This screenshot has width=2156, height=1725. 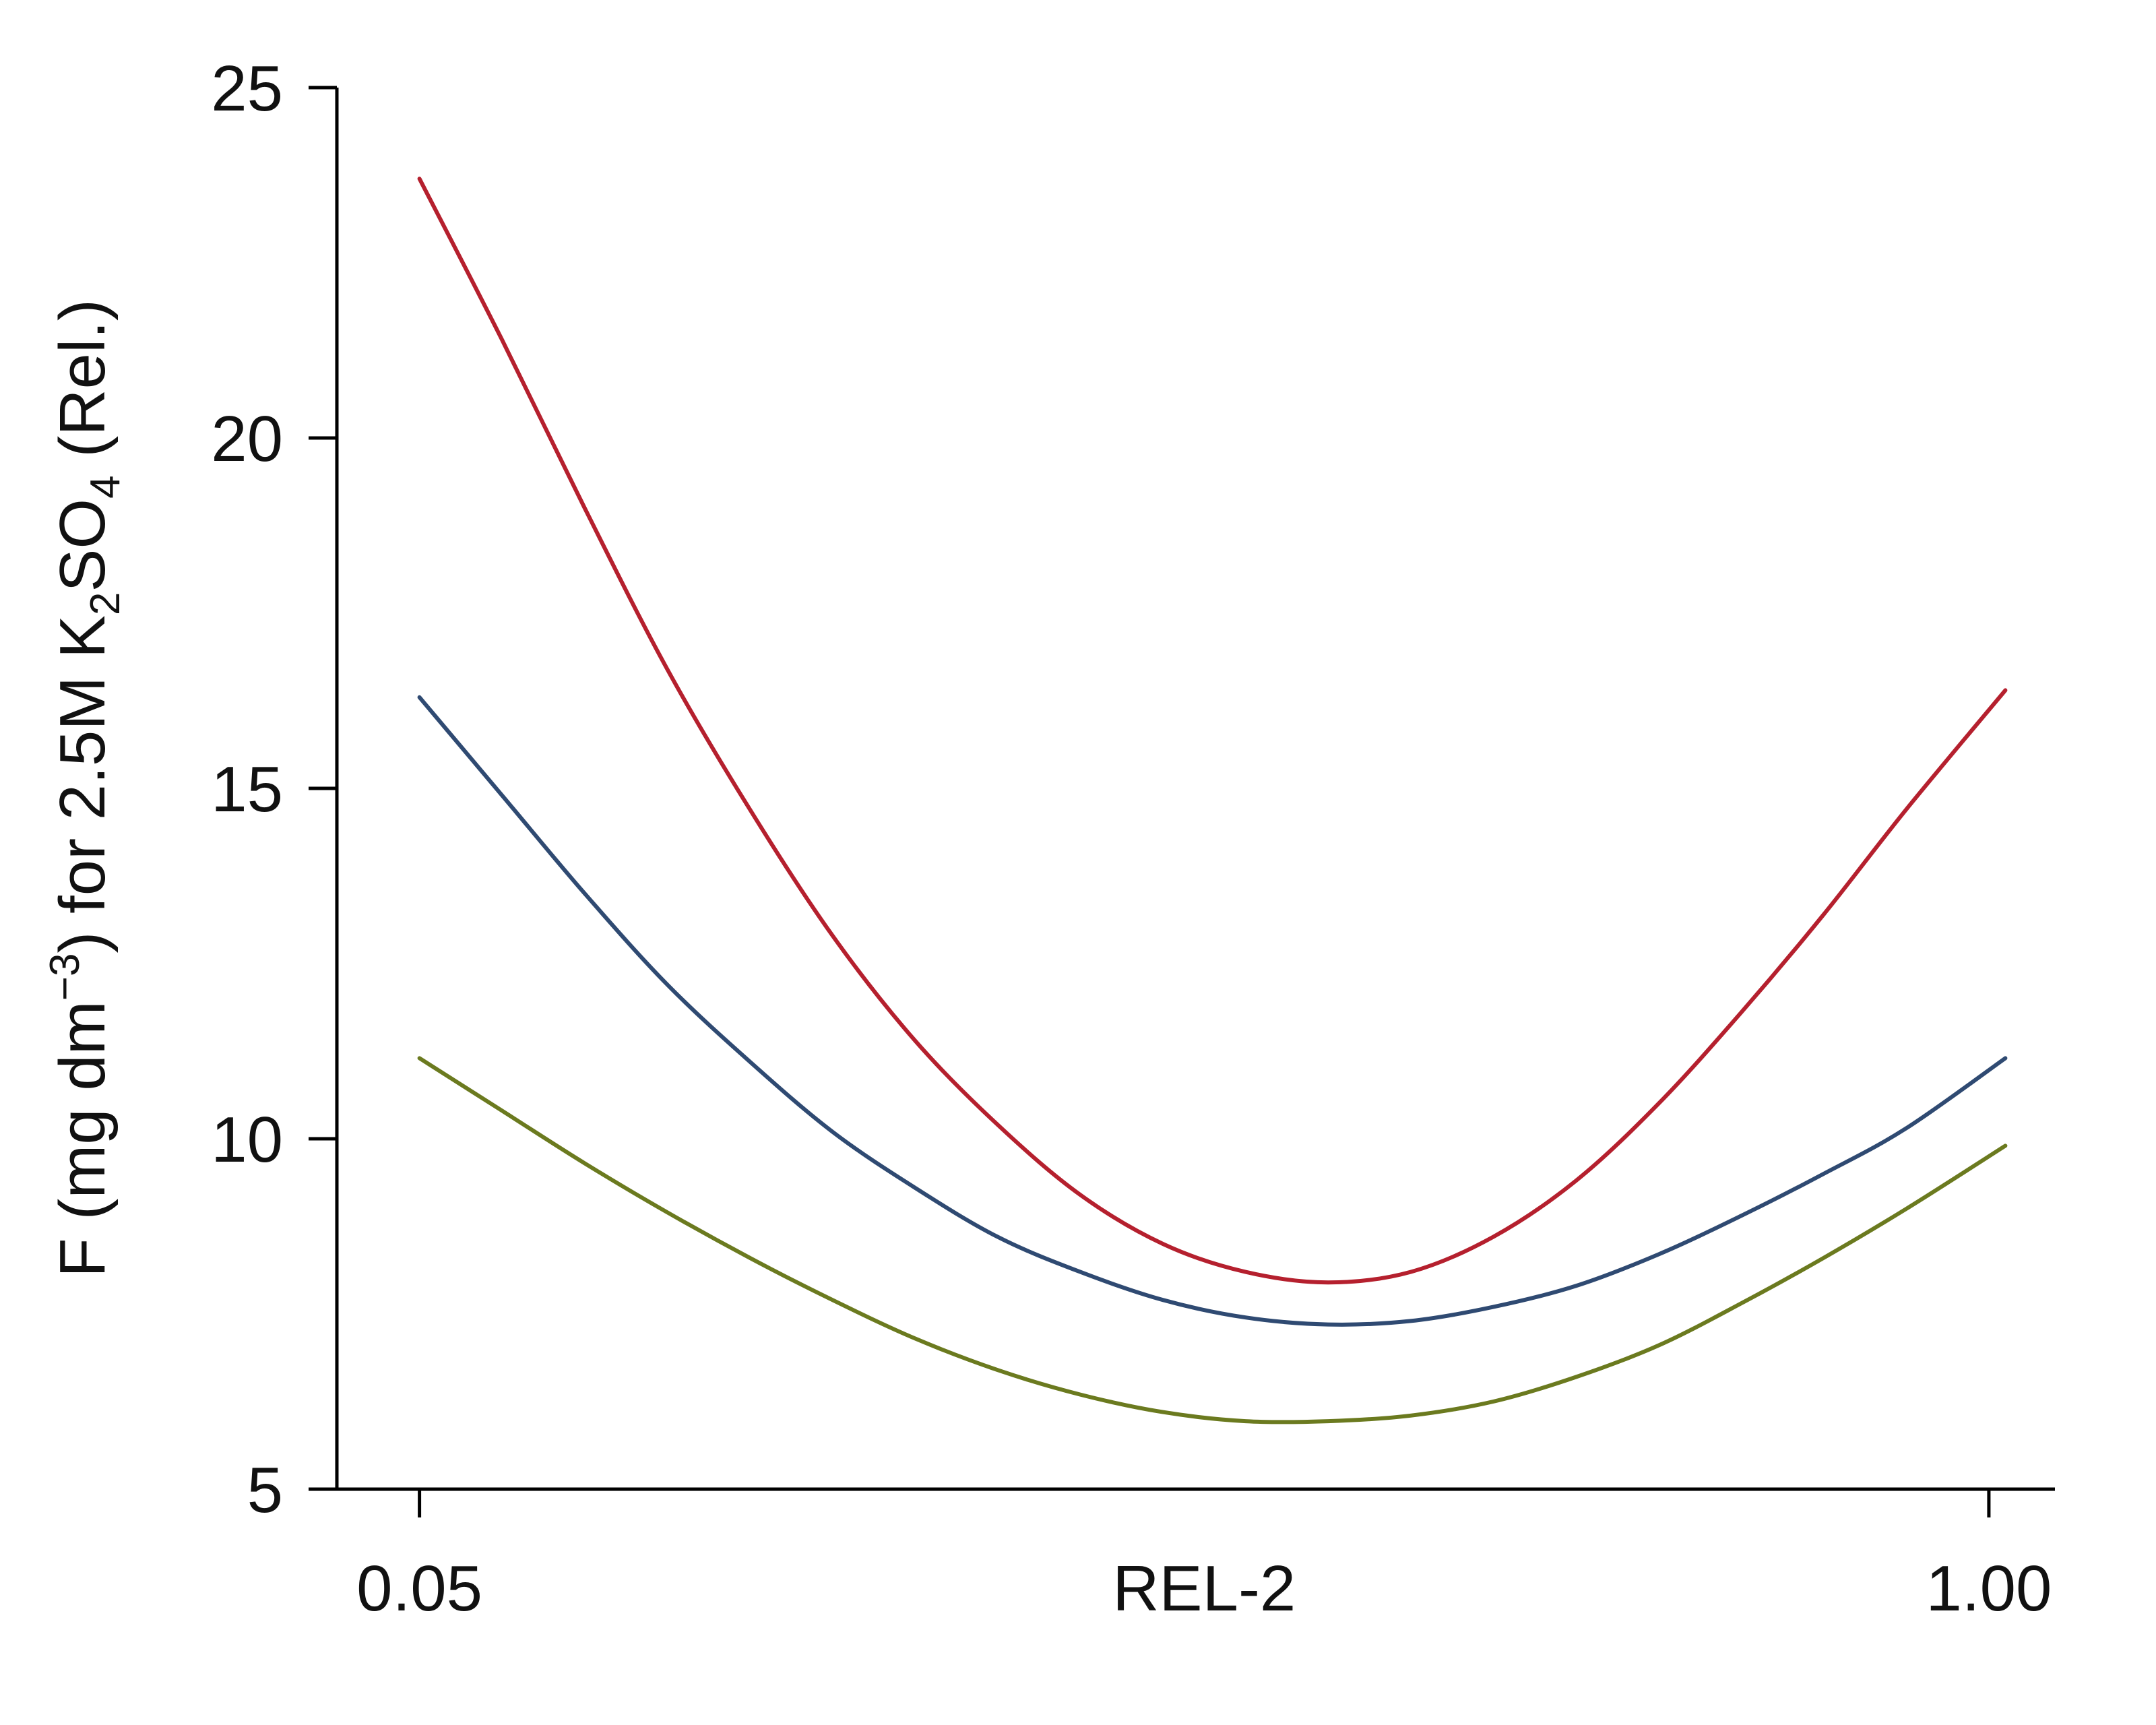 I want to click on y-axis-title-middle-2: SO, so click(x=82, y=545).